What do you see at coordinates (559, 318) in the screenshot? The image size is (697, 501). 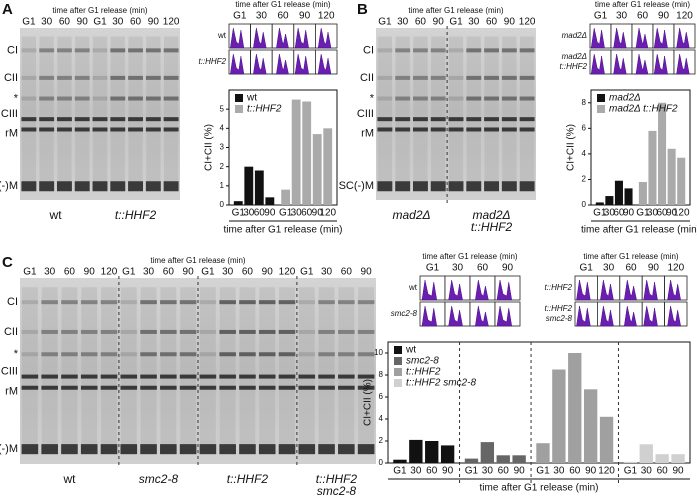 I see `flow-row-label: smc2-8` at bounding box center [559, 318].